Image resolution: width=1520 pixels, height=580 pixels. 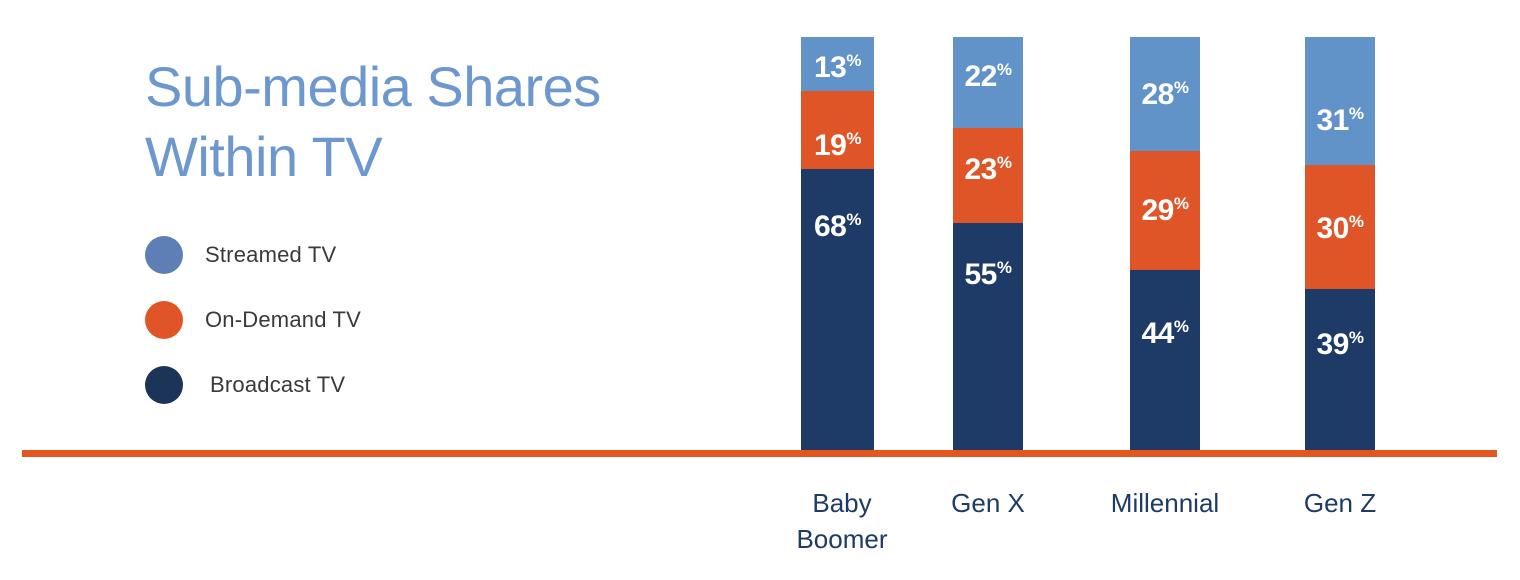 I want to click on legend-swatch-streamed-tv-icon, so click(x=164, y=254).